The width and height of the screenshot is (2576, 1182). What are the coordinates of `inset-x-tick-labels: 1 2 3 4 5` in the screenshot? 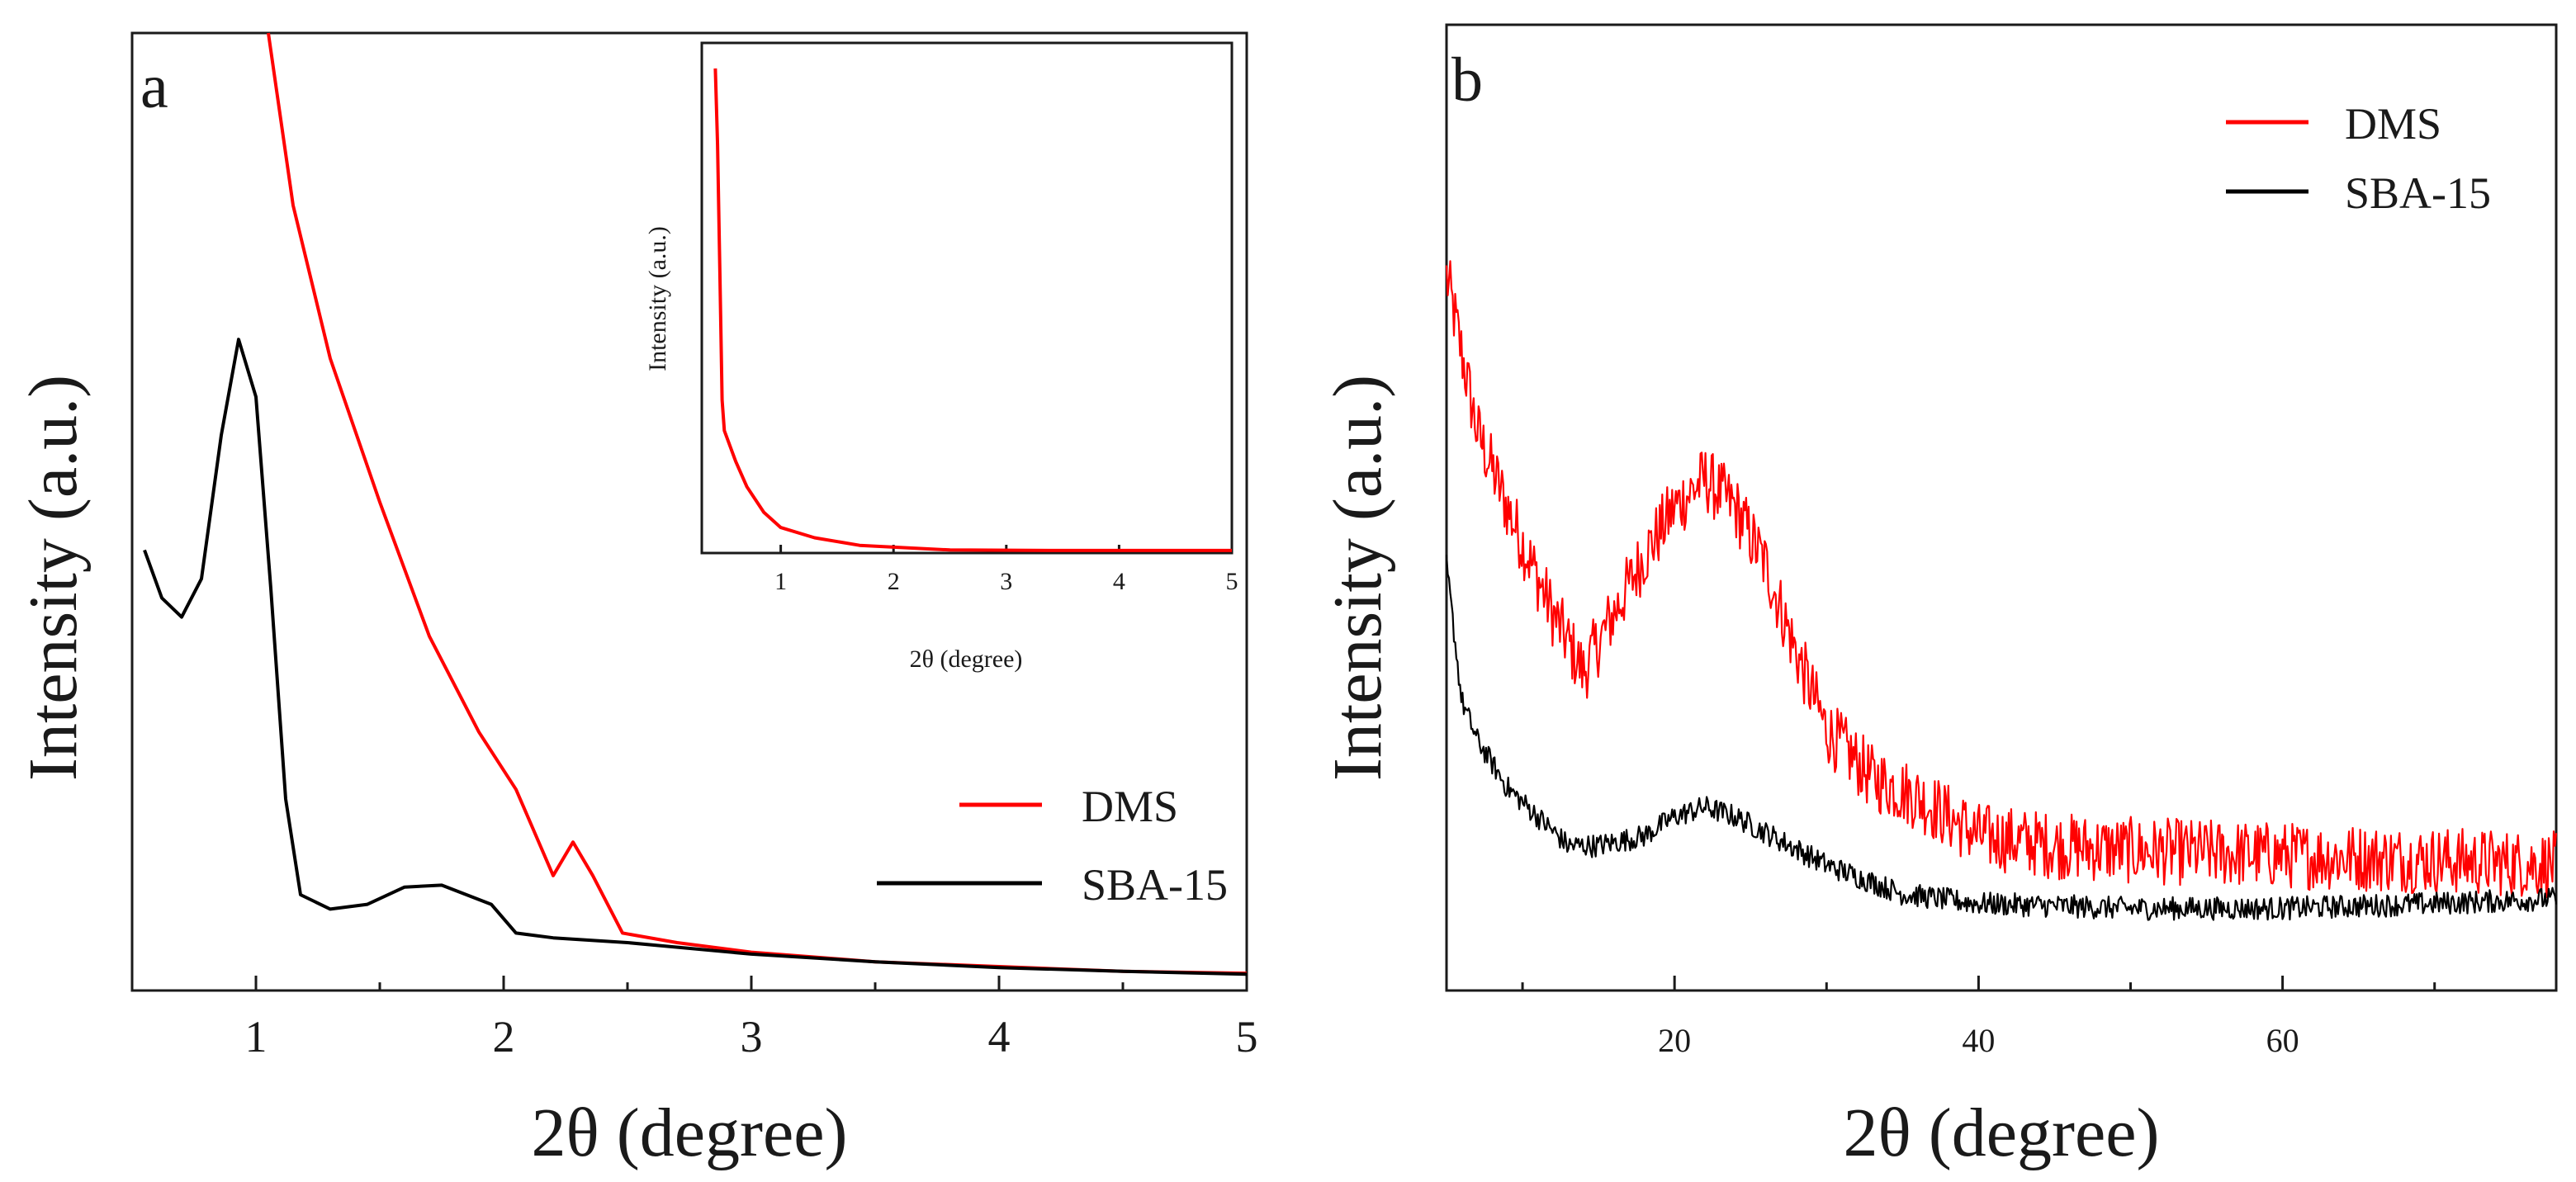 It's located at (1006, 581).